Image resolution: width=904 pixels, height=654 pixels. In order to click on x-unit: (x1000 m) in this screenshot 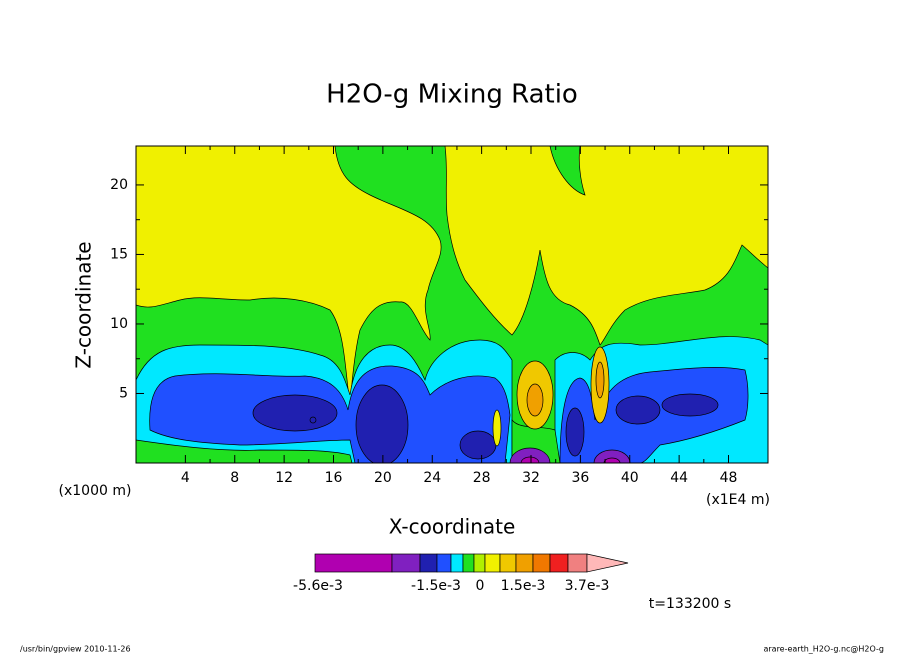, I will do `click(95, 491)`.